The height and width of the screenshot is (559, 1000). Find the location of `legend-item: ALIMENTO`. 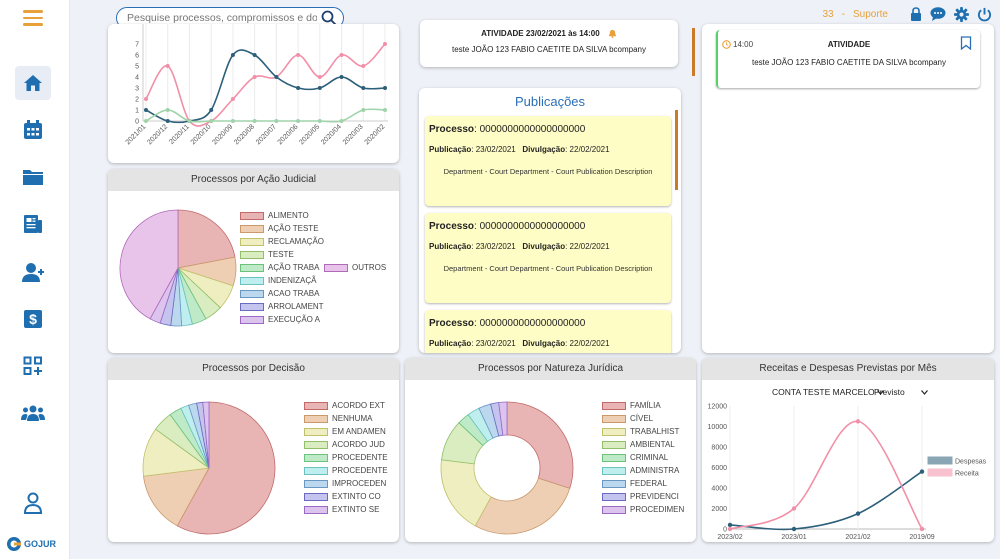

legend-item: ALIMENTO is located at coordinates (274, 215).